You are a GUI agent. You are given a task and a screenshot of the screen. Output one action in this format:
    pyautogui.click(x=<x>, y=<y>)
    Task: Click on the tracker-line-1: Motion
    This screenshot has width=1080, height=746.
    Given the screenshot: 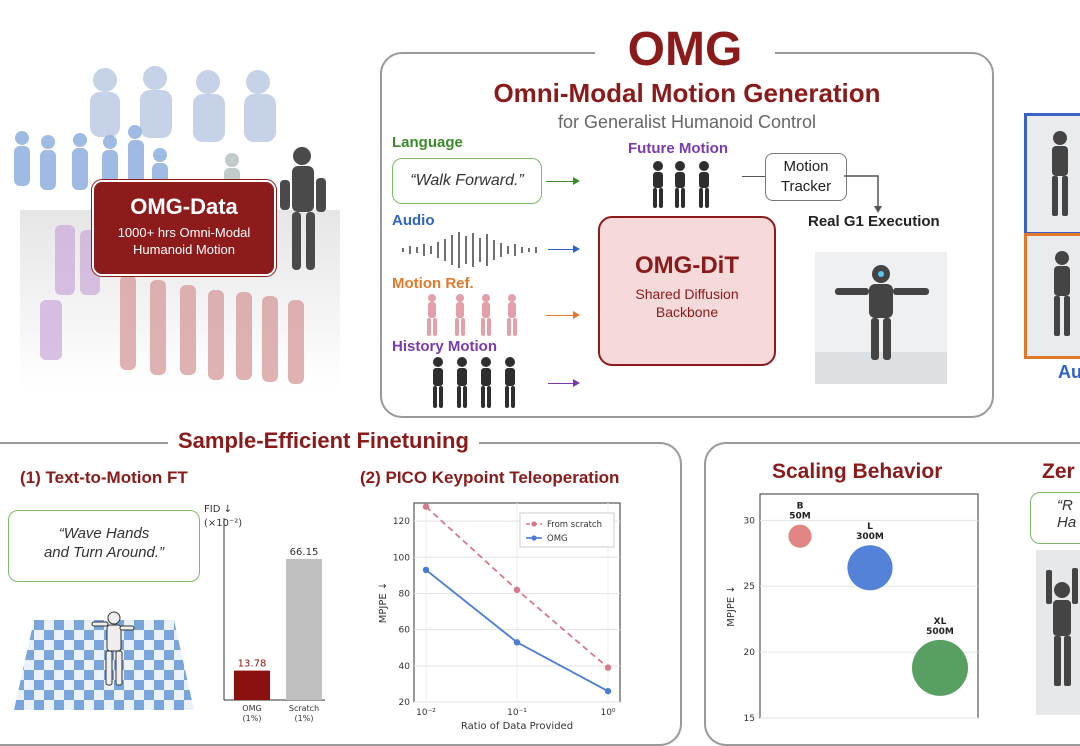 What is the action you would take?
    pyautogui.click(x=806, y=166)
    